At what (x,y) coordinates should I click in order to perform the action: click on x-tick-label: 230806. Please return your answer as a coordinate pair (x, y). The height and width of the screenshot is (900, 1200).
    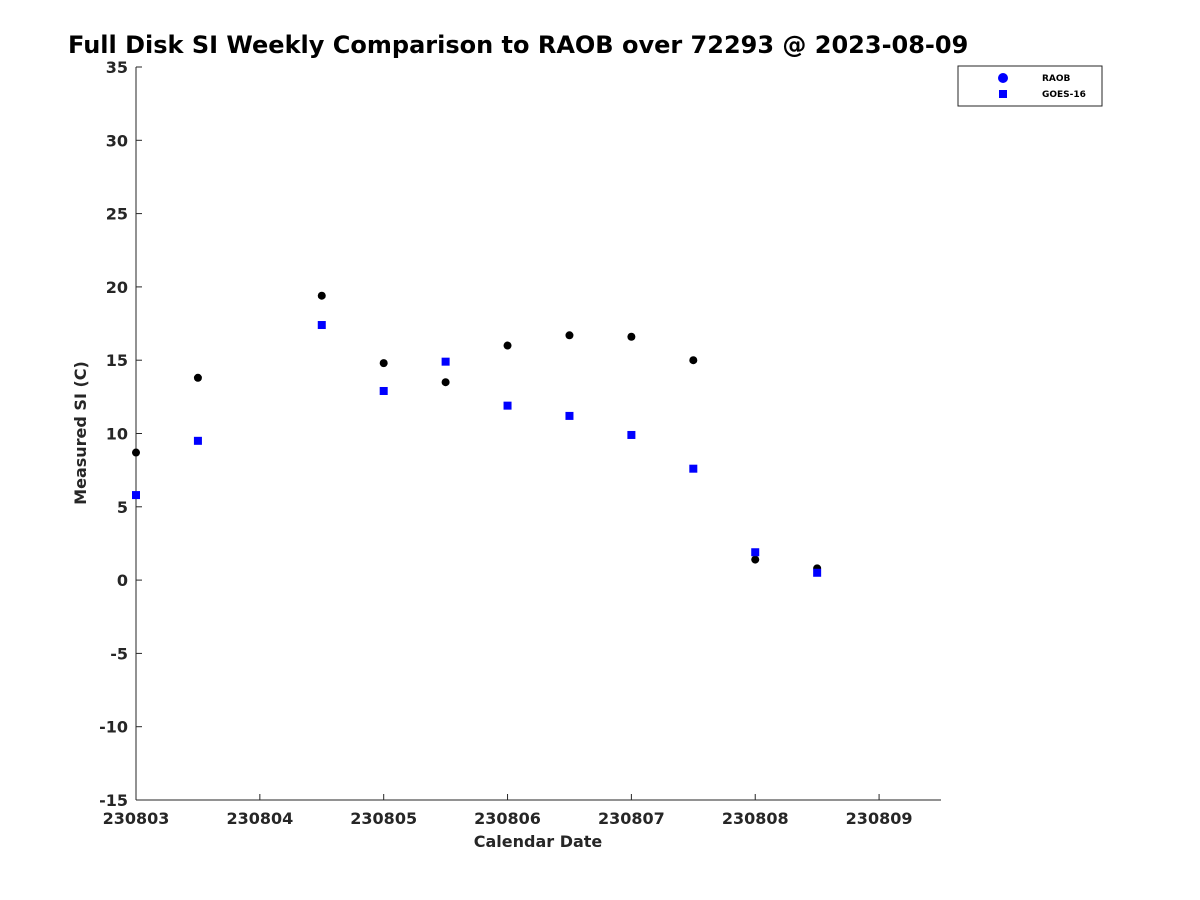
    Looking at the image, I should click on (507, 818).